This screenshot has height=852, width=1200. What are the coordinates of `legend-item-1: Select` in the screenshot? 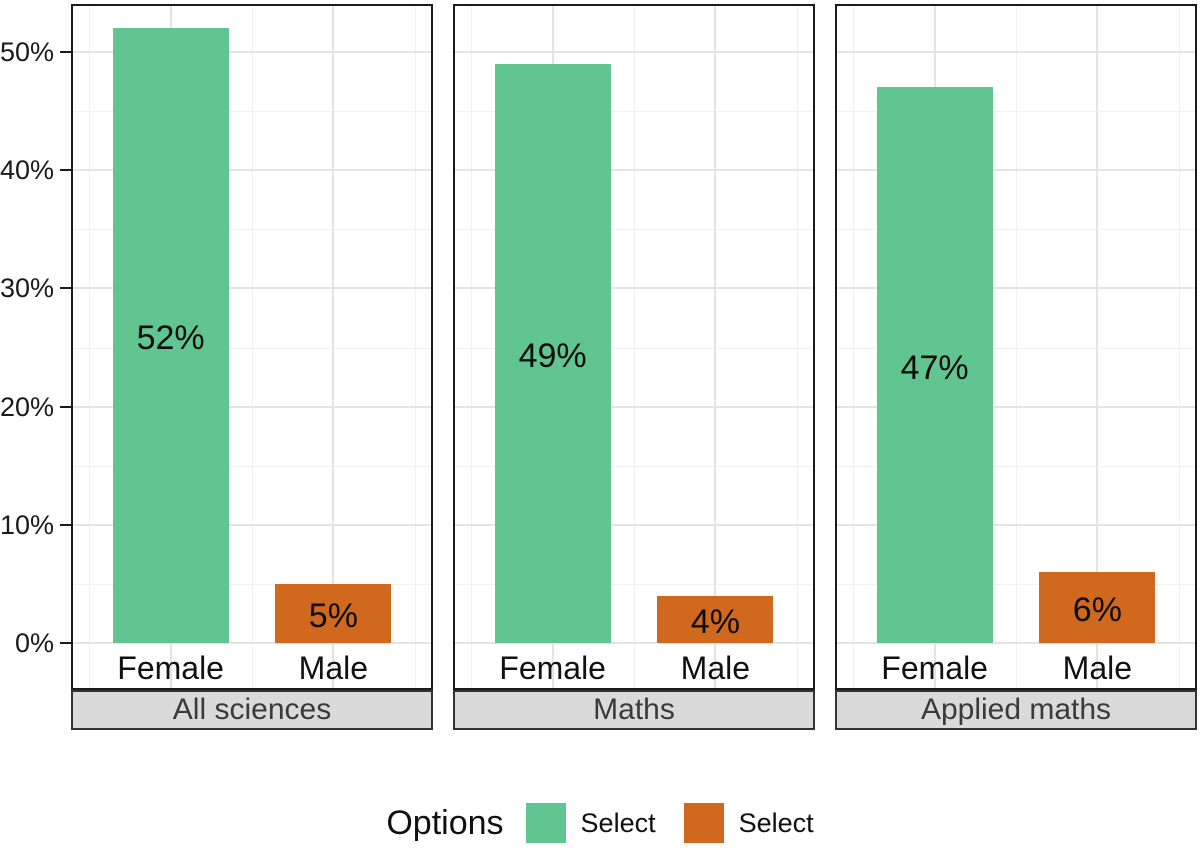 It's located at (590, 823).